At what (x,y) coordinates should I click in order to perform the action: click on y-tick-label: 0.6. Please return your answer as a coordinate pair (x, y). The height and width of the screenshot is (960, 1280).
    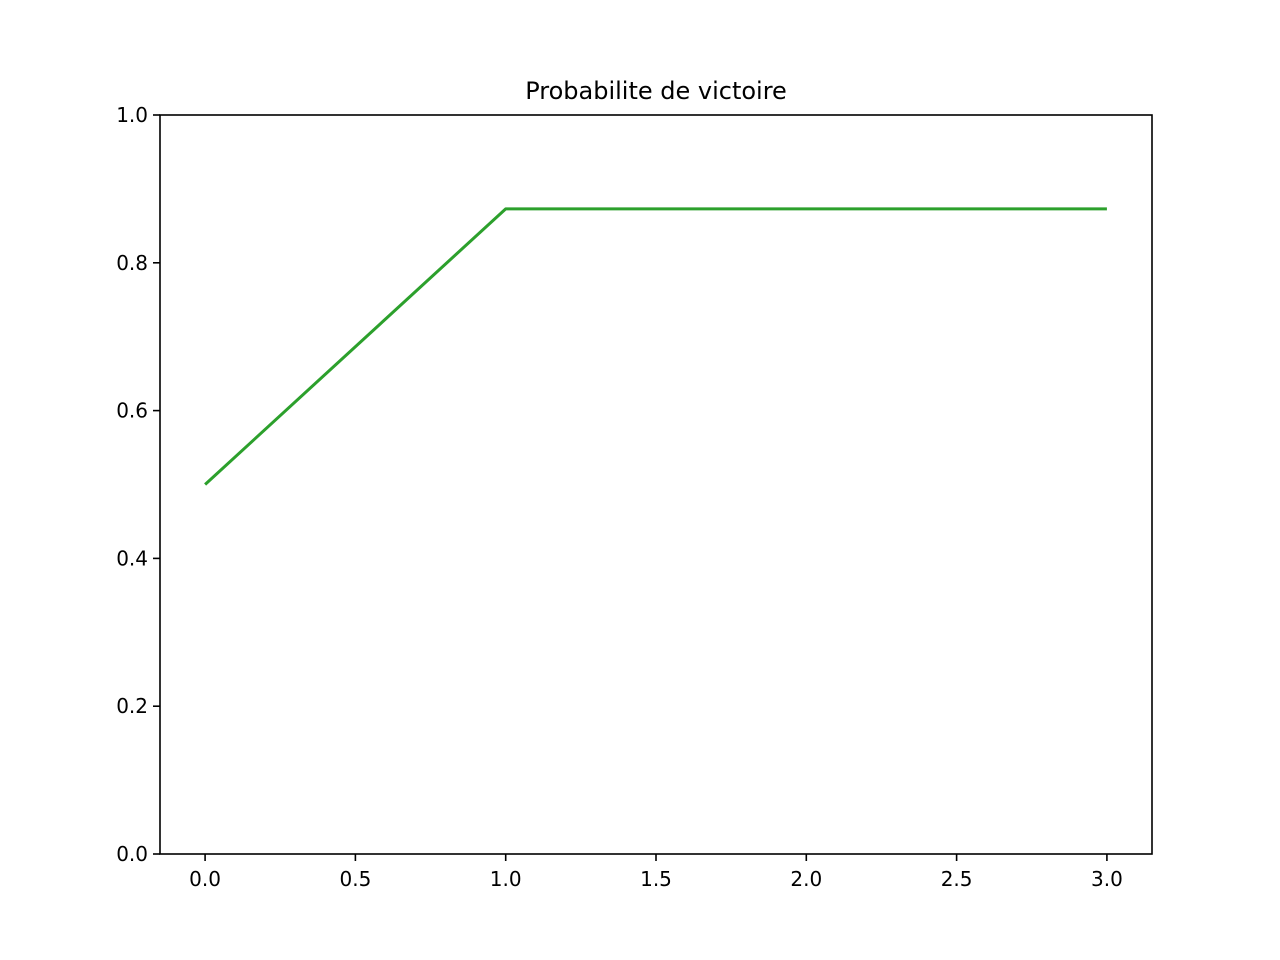
    Looking at the image, I should click on (132, 411).